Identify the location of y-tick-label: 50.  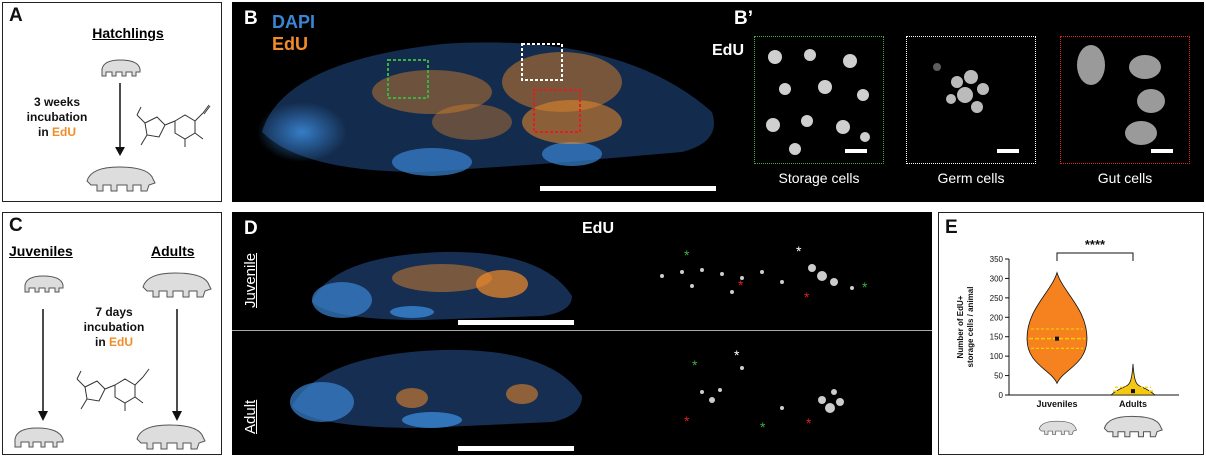
(998, 376).